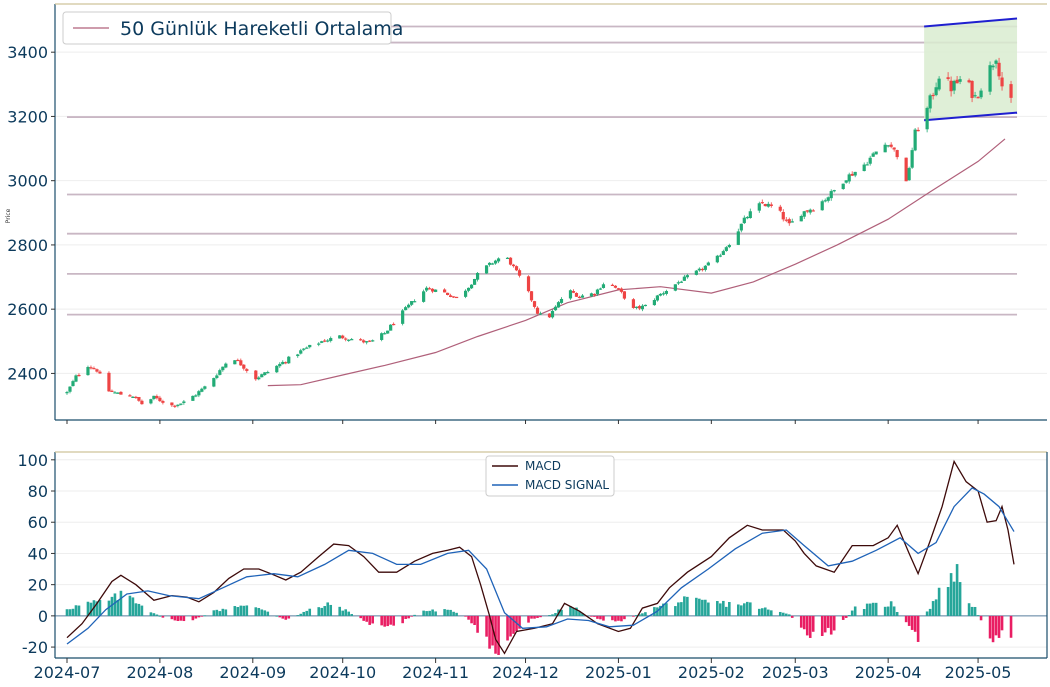  Describe the element at coordinates (32, 460) in the screenshot. I see `macd-tick-label: 100` at that location.